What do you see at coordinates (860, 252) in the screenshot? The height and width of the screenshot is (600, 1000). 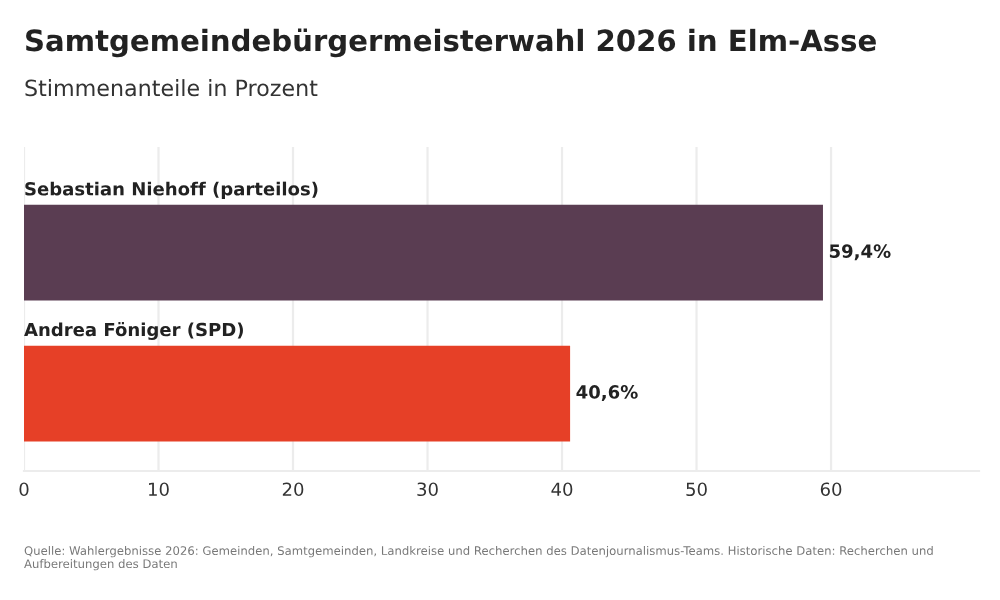 I see `data-label: 59,4%` at bounding box center [860, 252].